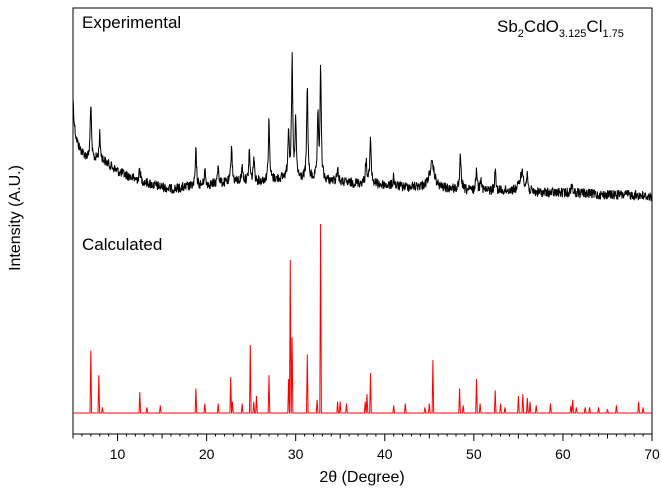 This screenshot has height=491, width=661. I want to click on x-tick-label: 50, so click(474, 454).